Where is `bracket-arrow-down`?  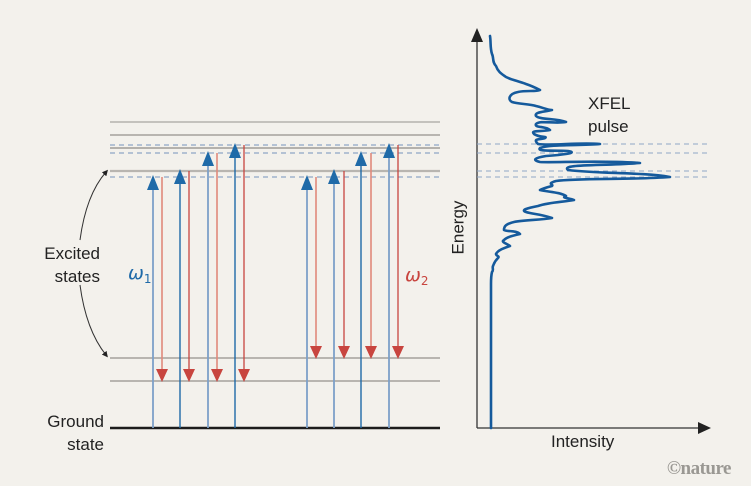 bracket-arrow-down is located at coordinates (93, 321).